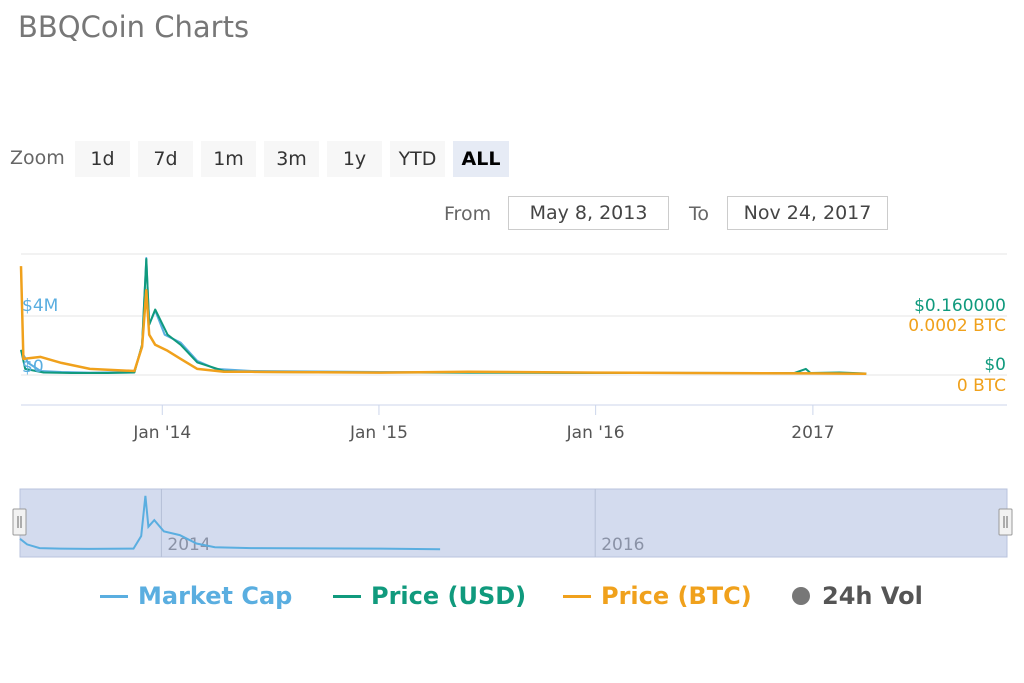  What do you see at coordinates (40, 306) in the screenshot?
I see `y-tick-label-market-cap: $4M` at bounding box center [40, 306].